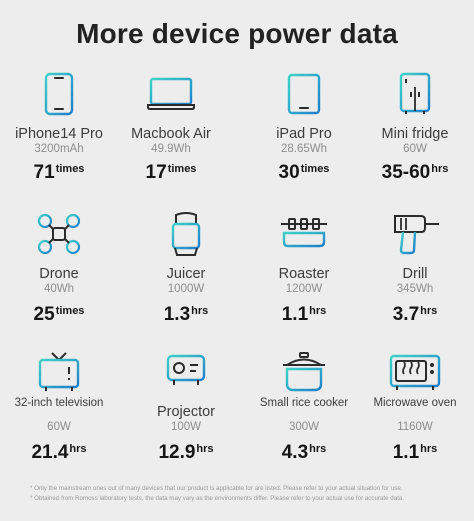 The image size is (474, 521). Describe the element at coordinates (186, 427) in the screenshot. I see `device-spec: 100W` at that location.